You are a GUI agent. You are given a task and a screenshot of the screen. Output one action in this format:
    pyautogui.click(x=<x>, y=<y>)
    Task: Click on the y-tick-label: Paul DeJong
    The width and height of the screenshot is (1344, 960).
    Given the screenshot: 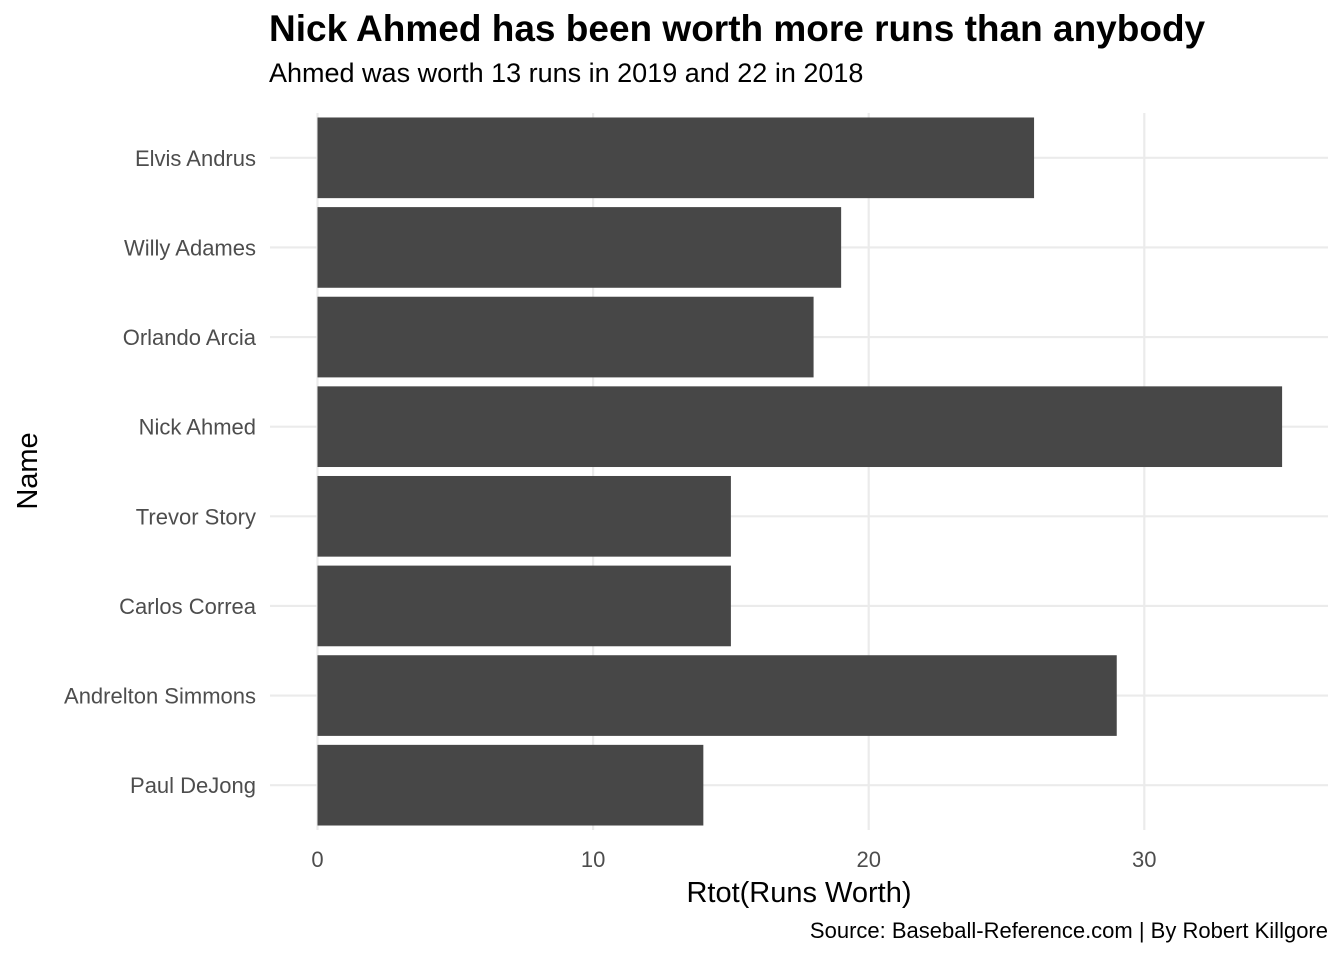 What is the action you would take?
    pyautogui.click(x=193, y=785)
    